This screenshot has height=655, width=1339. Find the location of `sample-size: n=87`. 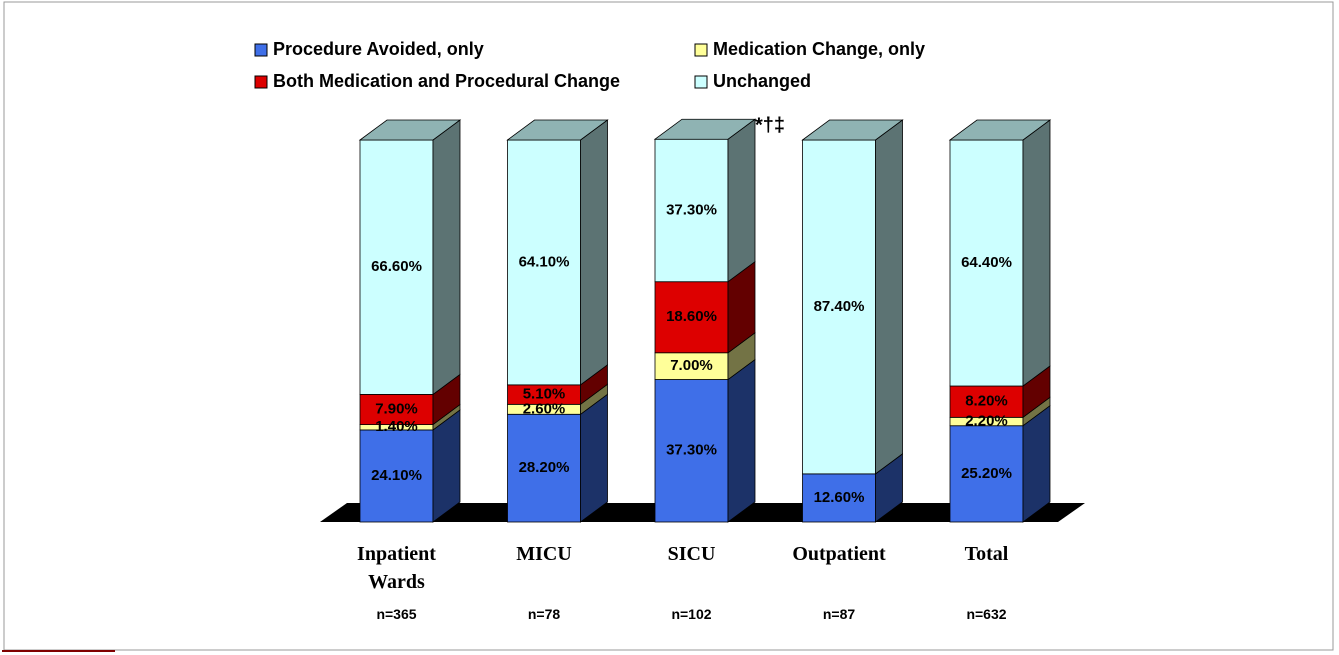

sample-size: n=87 is located at coordinates (839, 614).